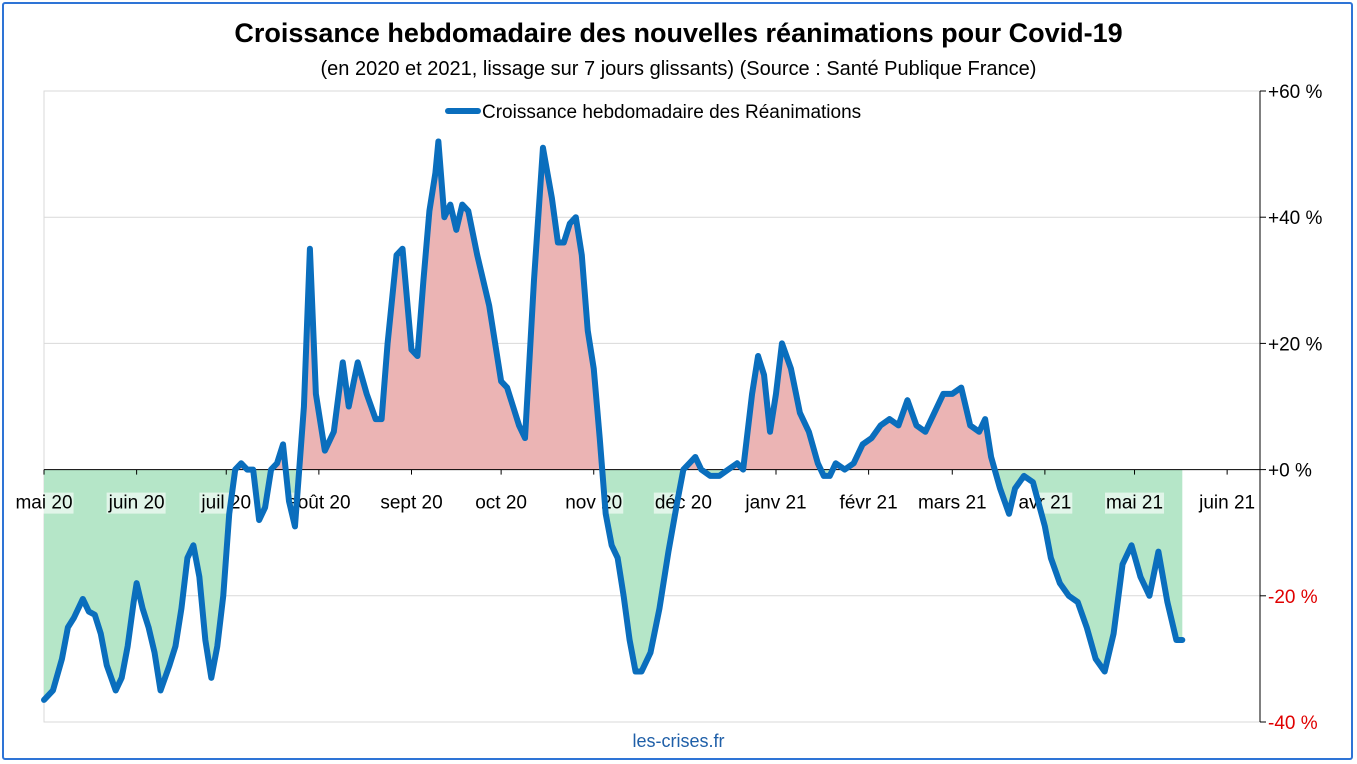  I want to click on y-tick-label: +0 %, so click(1290, 471).